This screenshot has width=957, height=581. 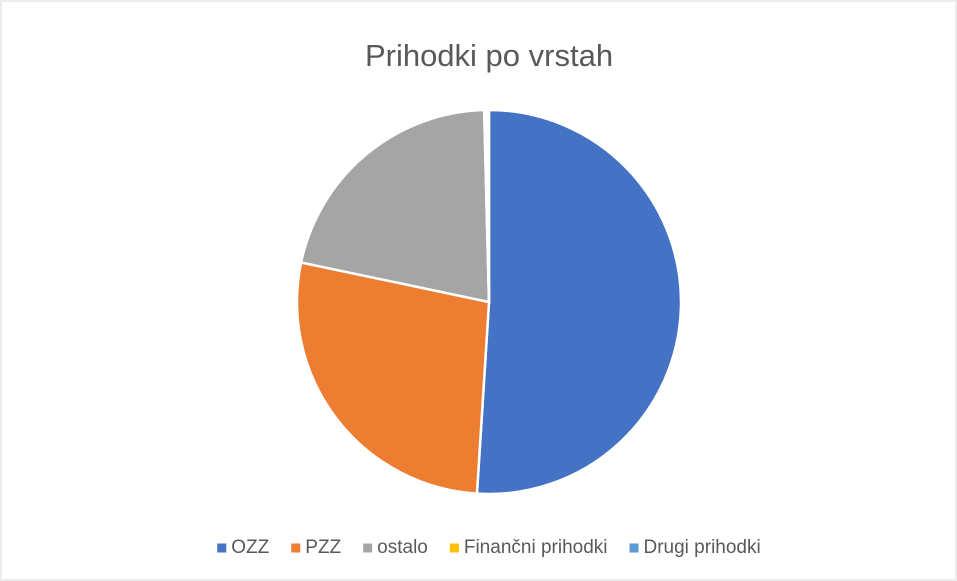 I want to click on legend-label: PZZ, so click(x=323, y=547).